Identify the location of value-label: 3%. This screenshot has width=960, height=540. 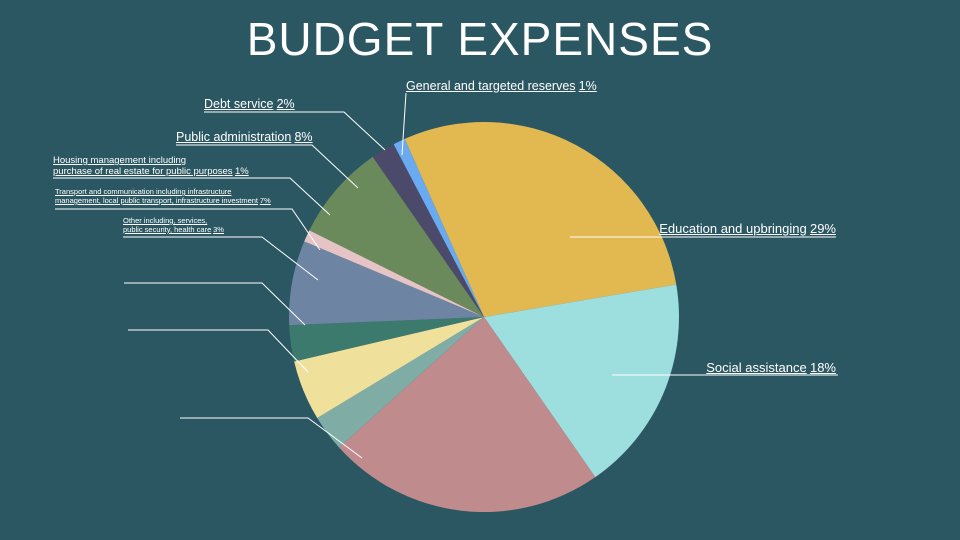
(218, 229).